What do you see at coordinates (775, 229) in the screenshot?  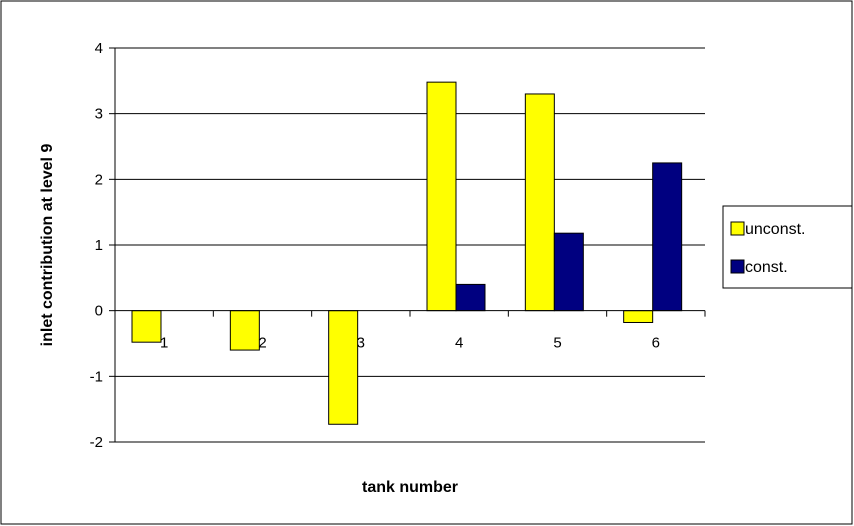 I see `legend-label-unconst: unconst.` at bounding box center [775, 229].